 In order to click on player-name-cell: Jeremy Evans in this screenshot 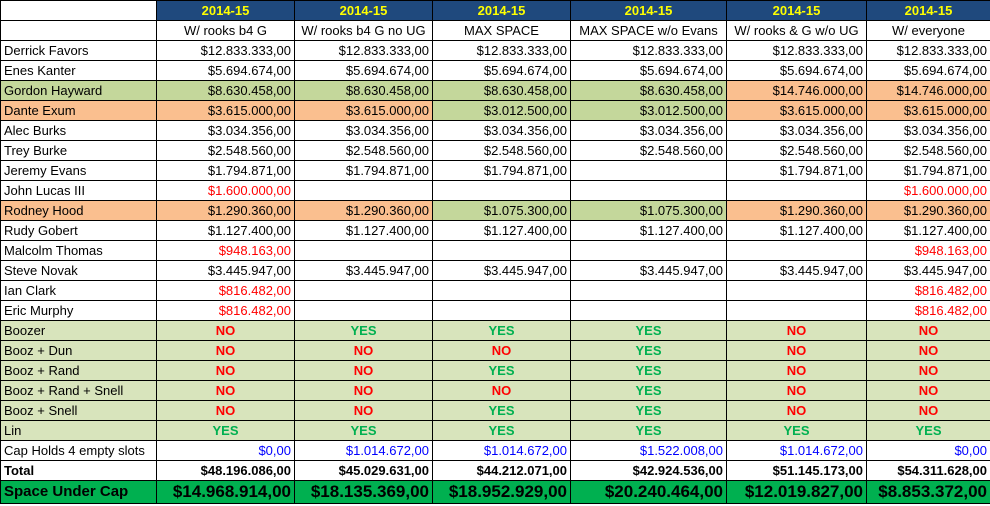, I will do `click(78, 170)`.